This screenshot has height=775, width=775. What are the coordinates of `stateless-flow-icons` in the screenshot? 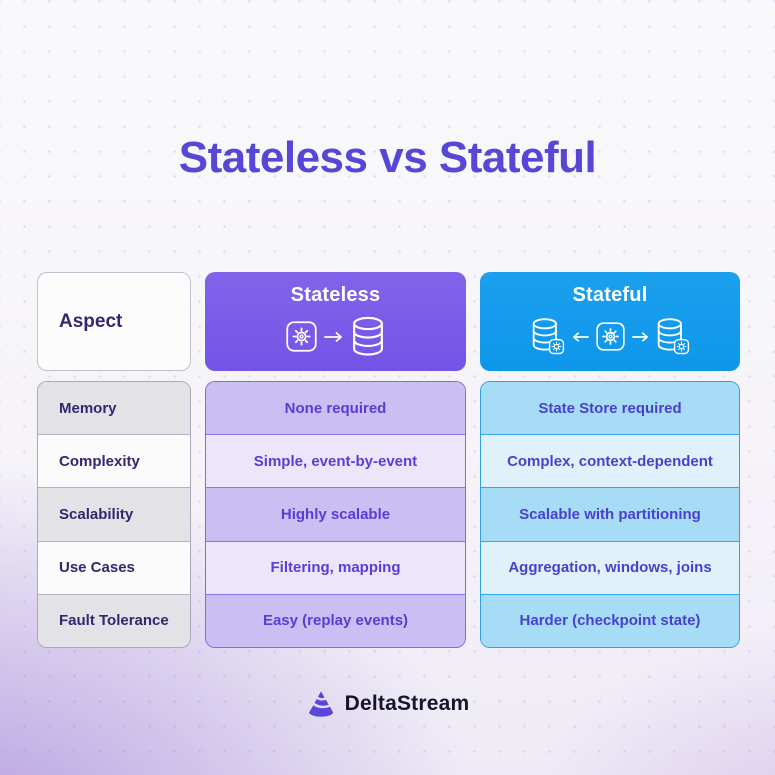 It's located at (335, 337).